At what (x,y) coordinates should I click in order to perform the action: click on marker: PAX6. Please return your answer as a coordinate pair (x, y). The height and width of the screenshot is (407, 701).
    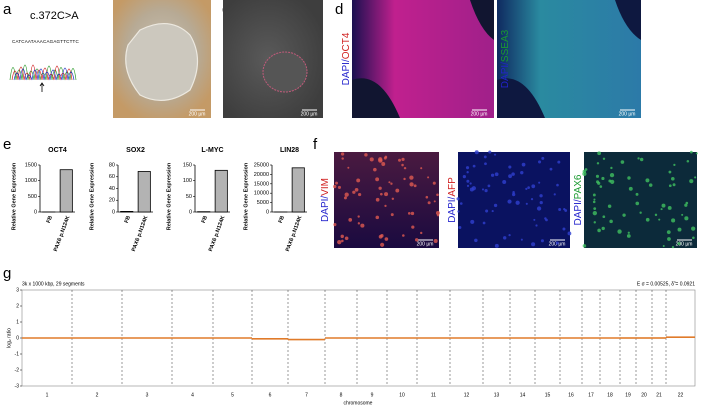
    Looking at the image, I should click on (578, 186).